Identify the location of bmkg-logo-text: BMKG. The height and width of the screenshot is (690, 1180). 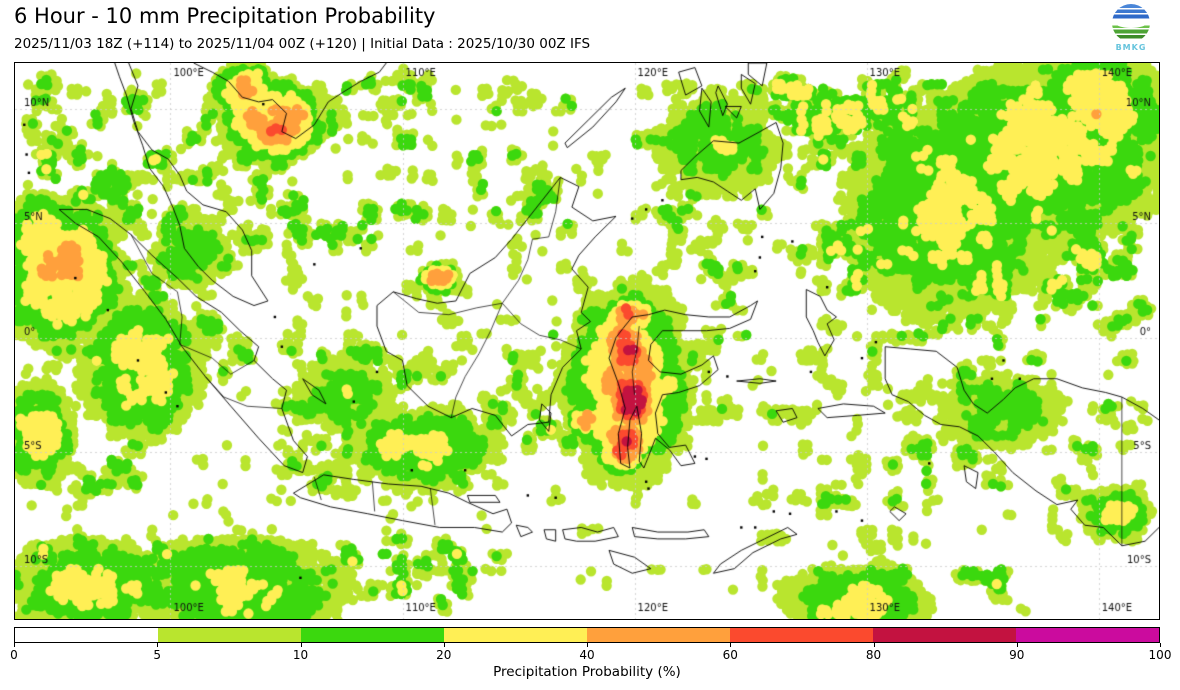
(1131, 47).